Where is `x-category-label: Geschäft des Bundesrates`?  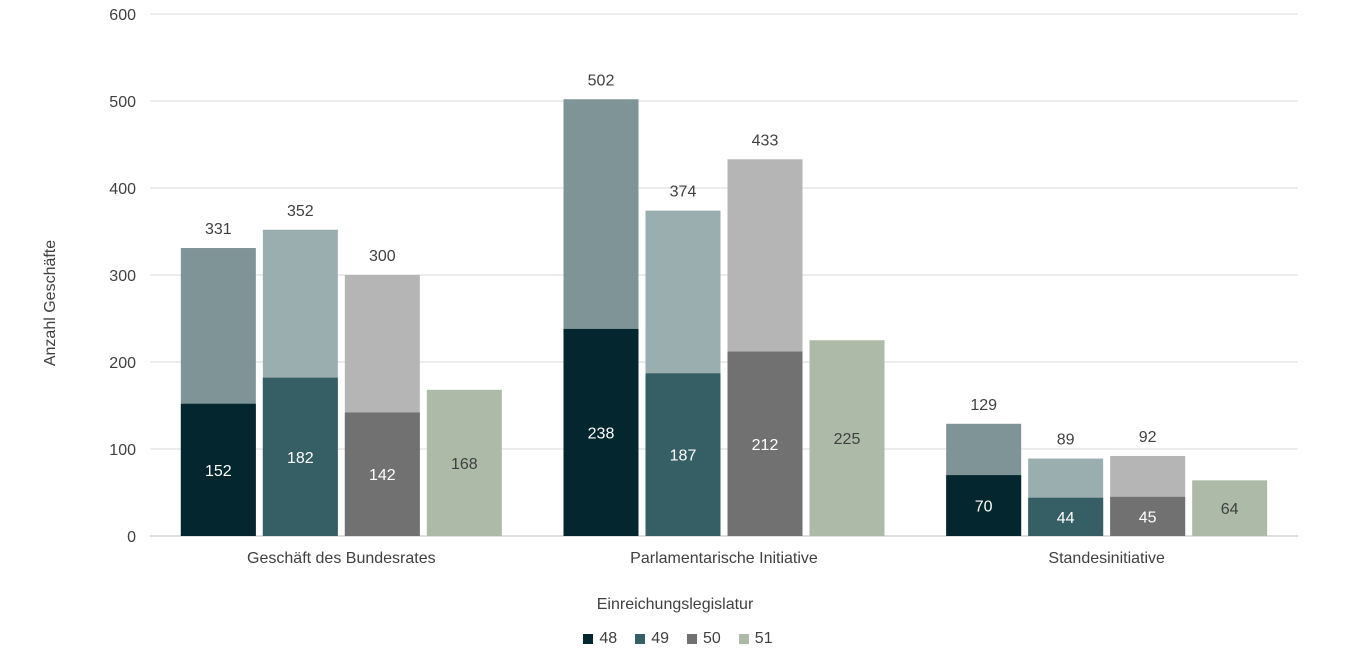
x-category-label: Geschäft des Bundesrates is located at coordinates (341, 558).